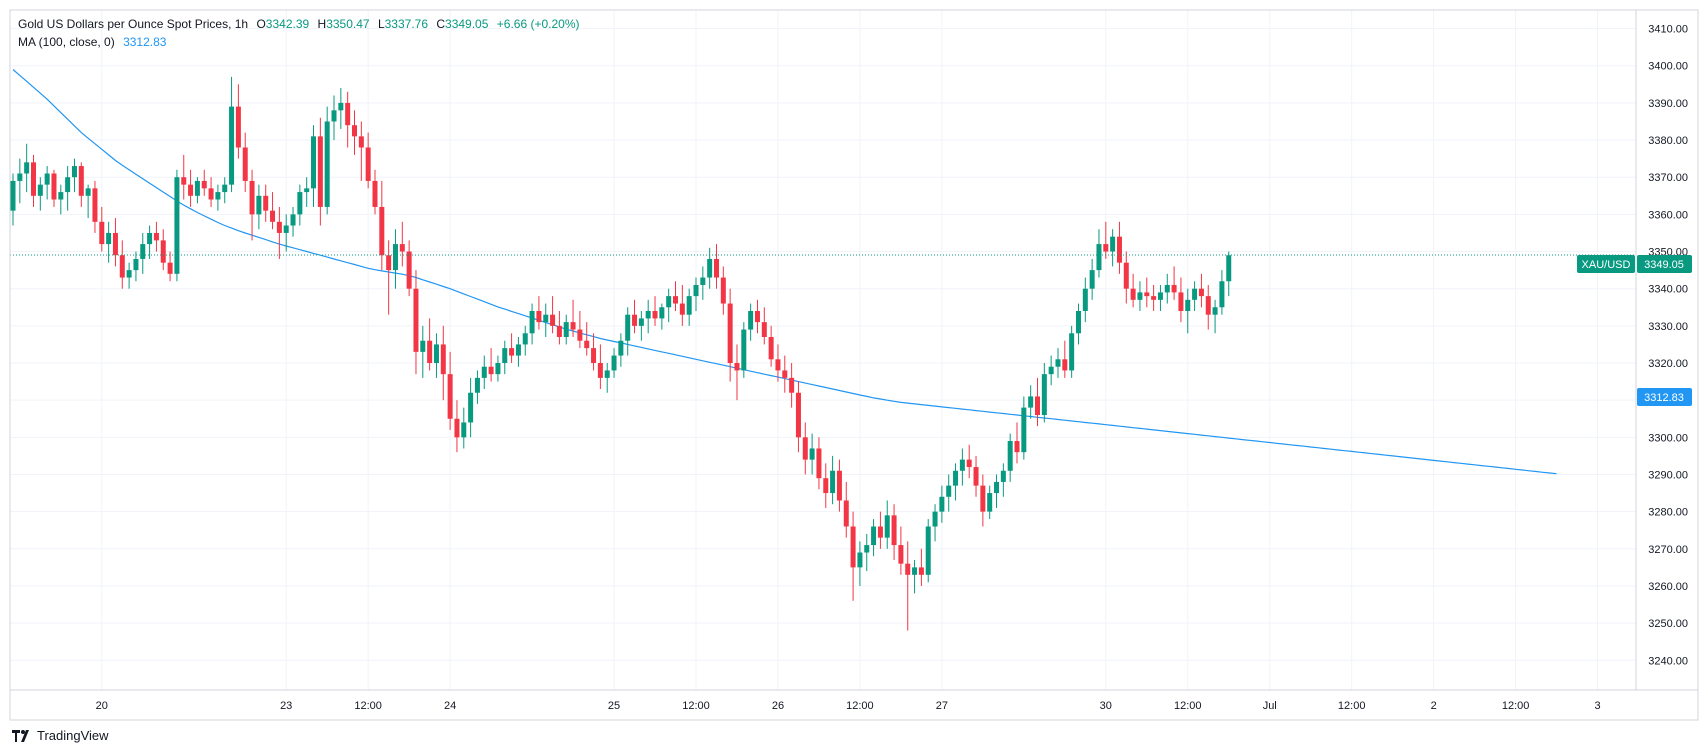 The width and height of the screenshot is (1708, 755). What do you see at coordinates (1668, 587) in the screenshot?
I see `price-tick-label: 3260.00` at bounding box center [1668, 587].